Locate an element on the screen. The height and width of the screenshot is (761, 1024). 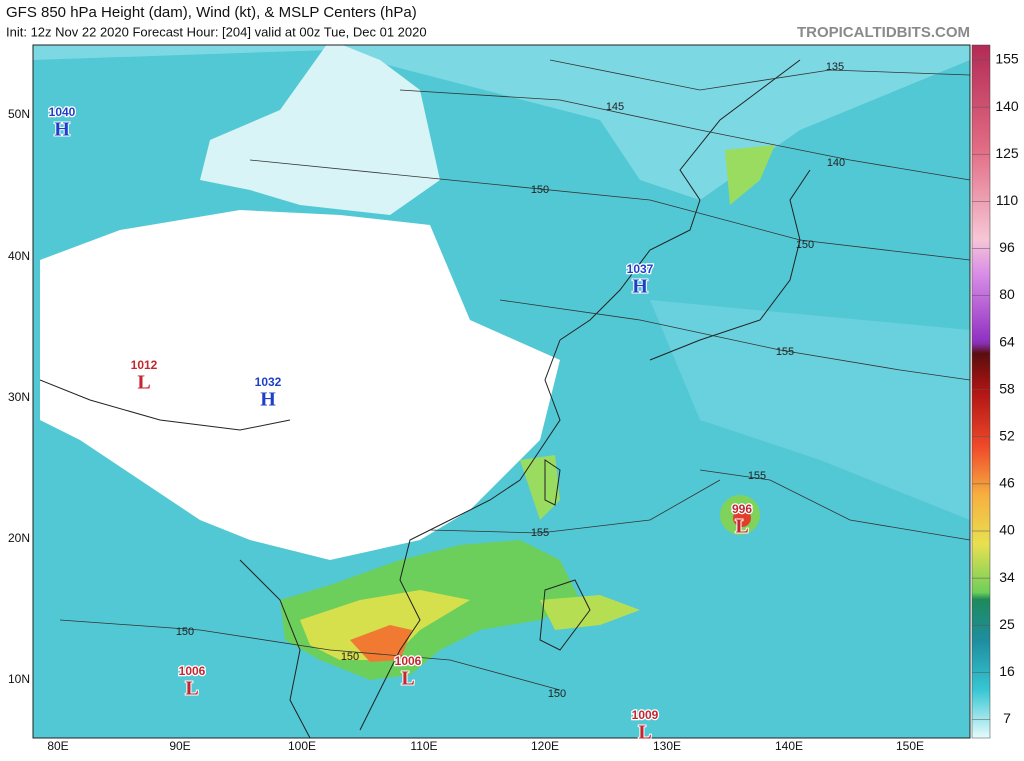
colorbar-label: 58 is located at coordinates (1007, 388).